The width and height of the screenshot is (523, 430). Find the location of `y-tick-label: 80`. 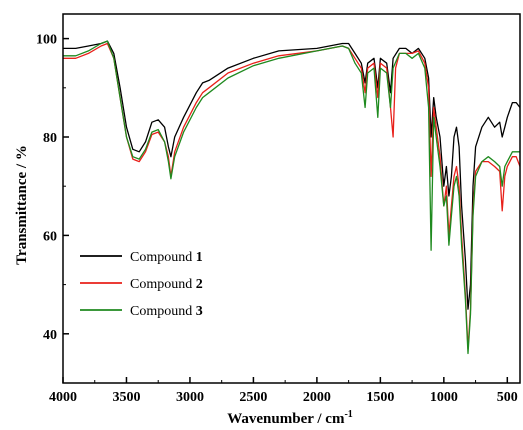

y-tick-label: 80 is located at coordinates (50, 138).